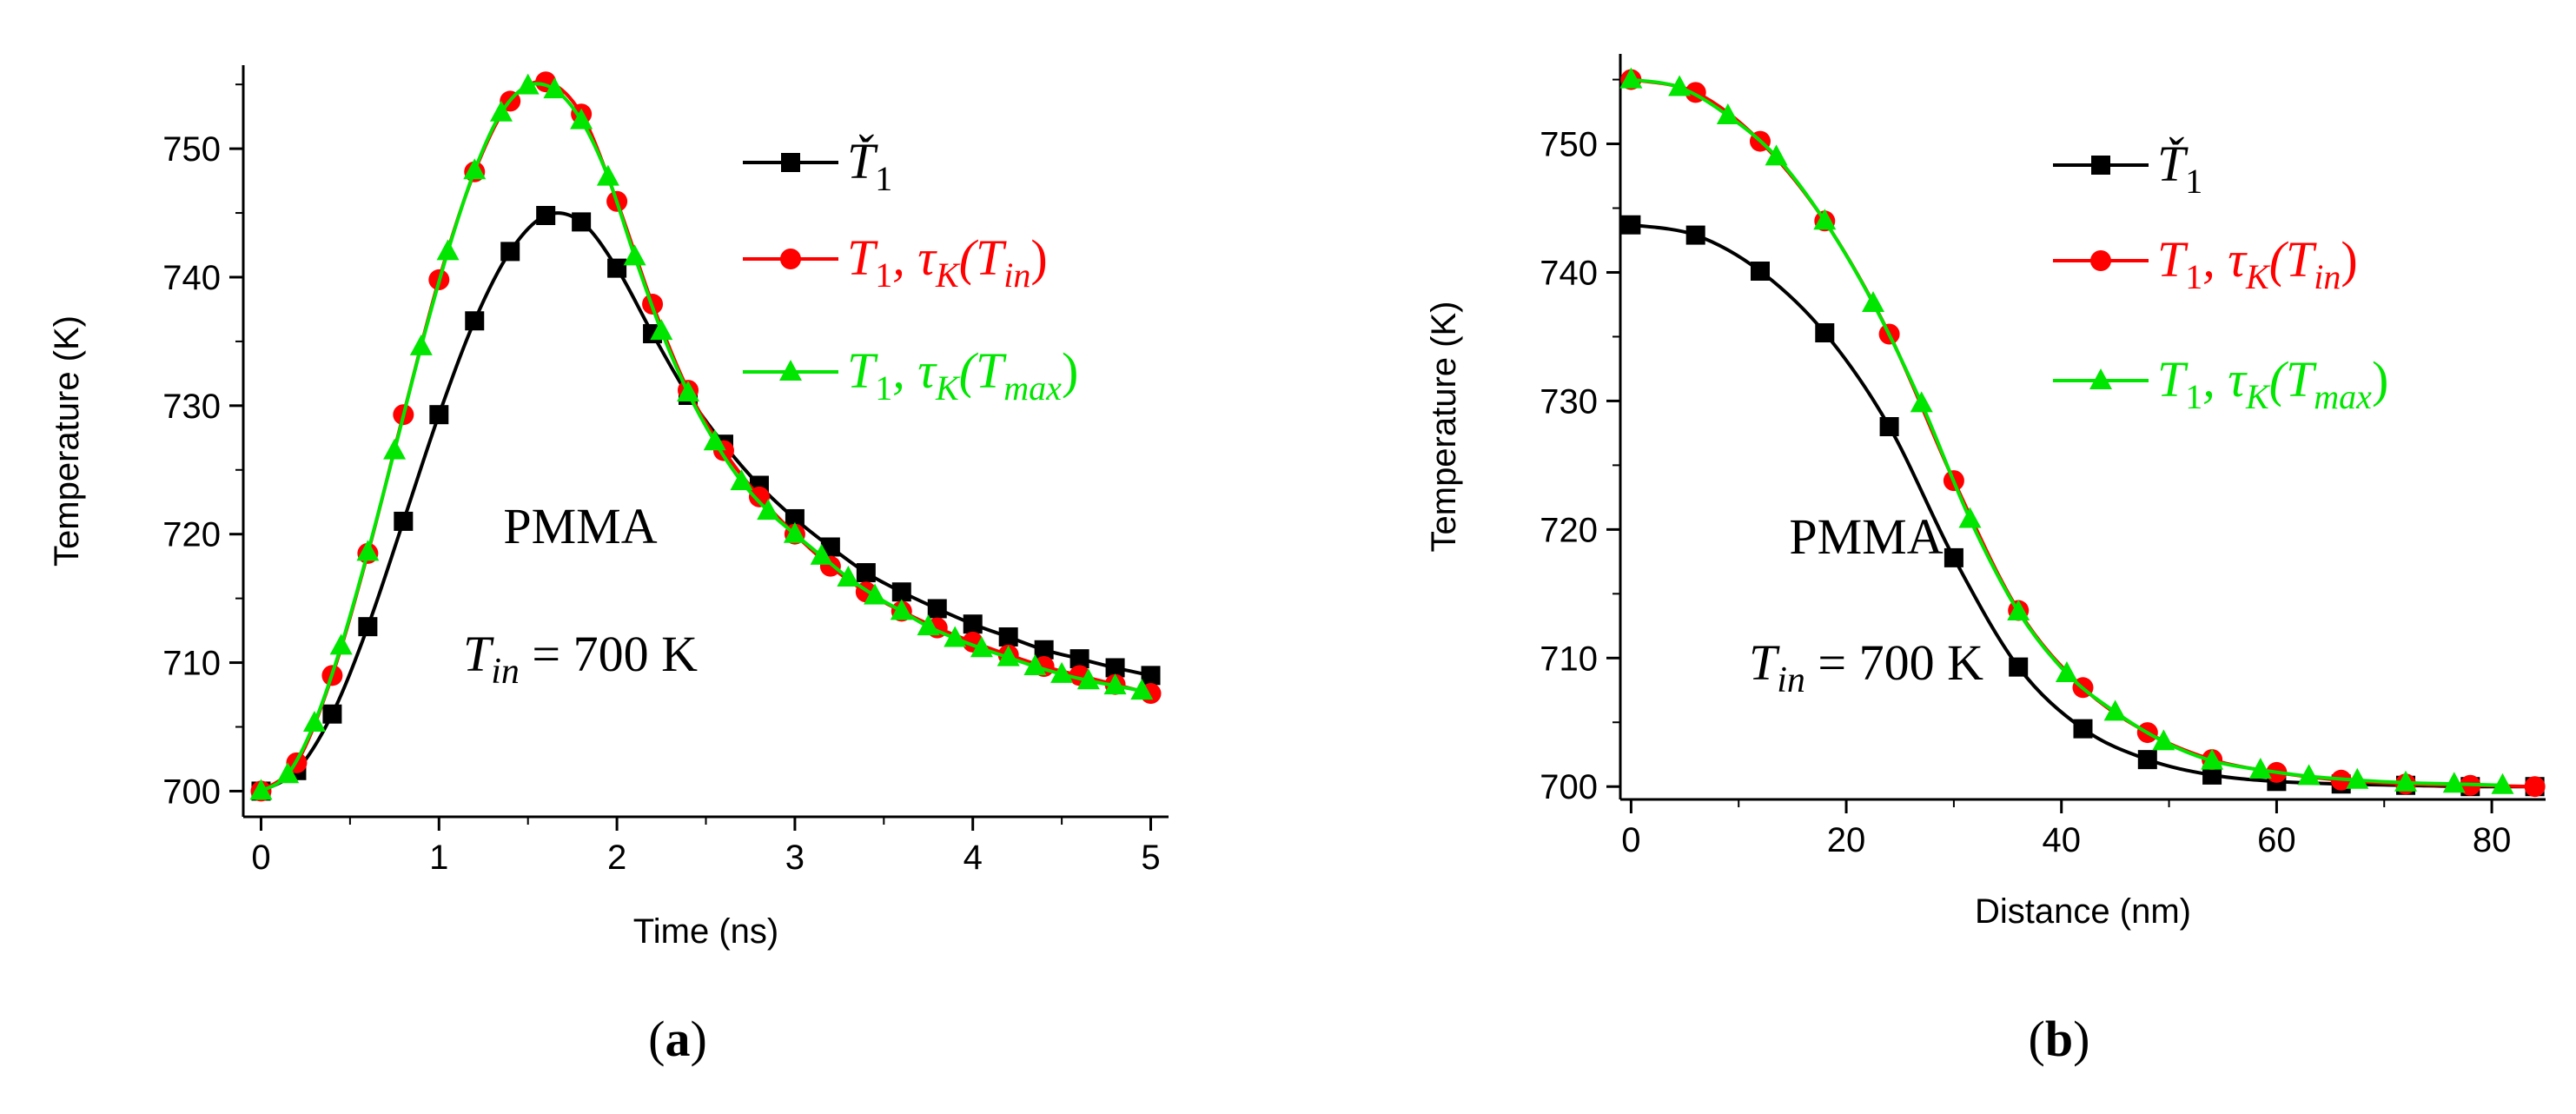 Image resolution: width=2576 pixels, height=1114 pixels. What do you see at coordinates (705, 931) in the screenshot?
I see `x-axis-title: Time (ns)` at bounding box center [705, 931].